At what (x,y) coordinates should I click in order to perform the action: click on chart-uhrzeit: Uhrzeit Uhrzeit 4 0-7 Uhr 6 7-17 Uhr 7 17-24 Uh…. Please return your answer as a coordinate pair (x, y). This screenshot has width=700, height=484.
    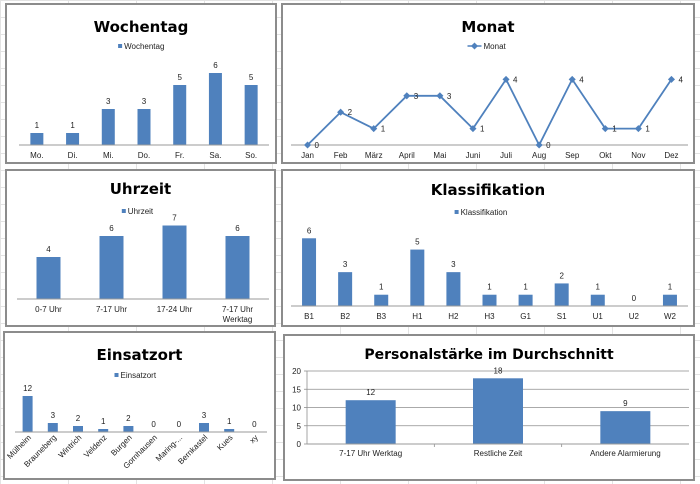
    Looking at the image, I should click on (143, 252).